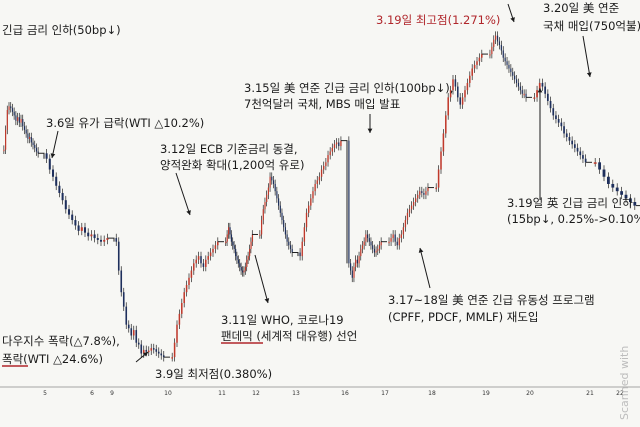 Image resolution: width=640 pixels, height=427 pixels. I want to click on x-tick-label: 13, so click(296, 393).